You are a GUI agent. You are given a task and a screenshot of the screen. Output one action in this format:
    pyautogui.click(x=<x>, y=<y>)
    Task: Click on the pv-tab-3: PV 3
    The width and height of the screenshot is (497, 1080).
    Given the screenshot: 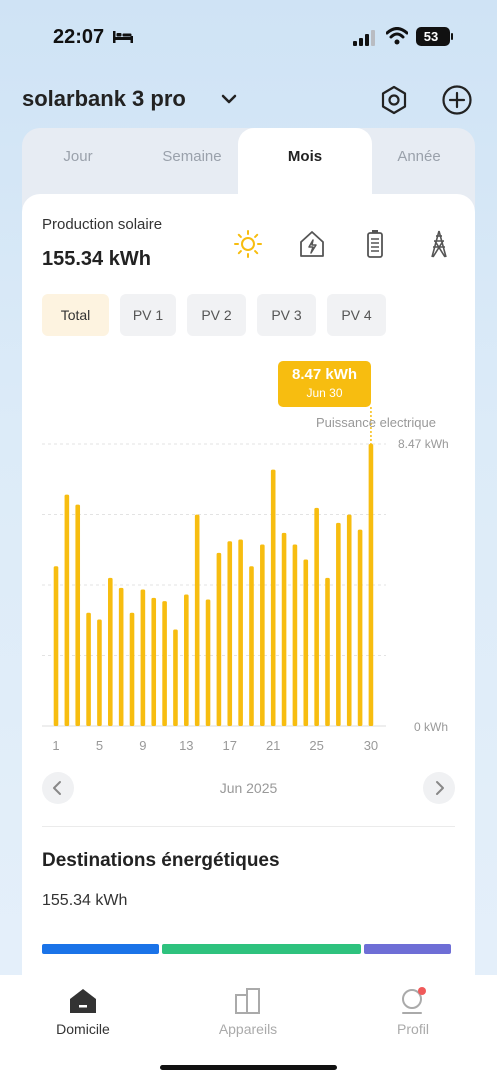 What is the action you would take?
    pyautogui.click(x=286, y=315)
    